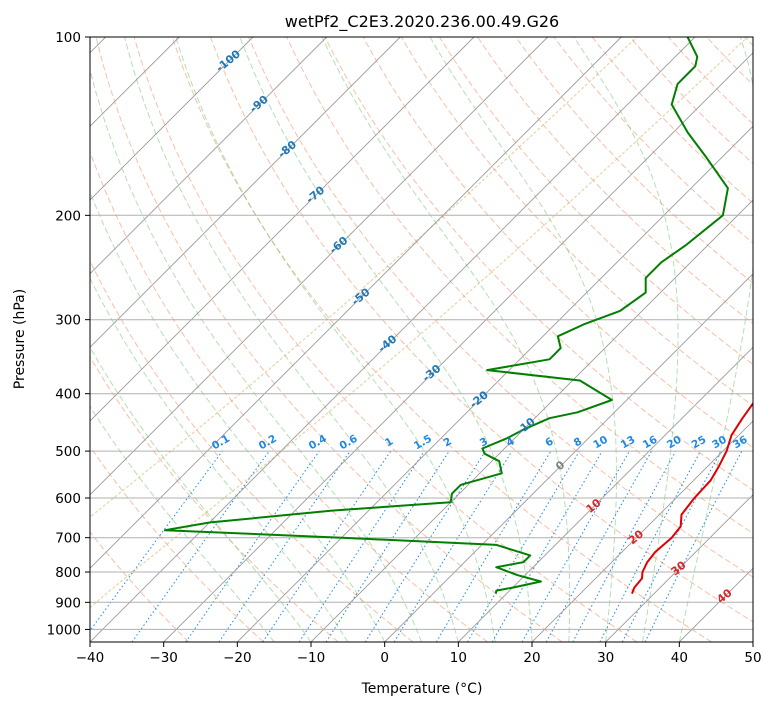 The image size is (775, 708). I want to click on y-axis: 100 200 300 400 500 600 700 800 900 1000, so click(68, 334).